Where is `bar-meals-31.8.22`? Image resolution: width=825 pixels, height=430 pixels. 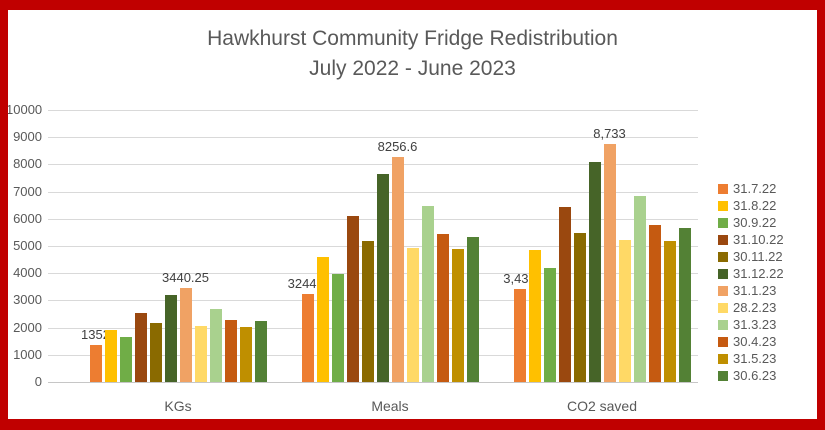
bar-meals-31.8.22 is located at coordinates (322, 319).